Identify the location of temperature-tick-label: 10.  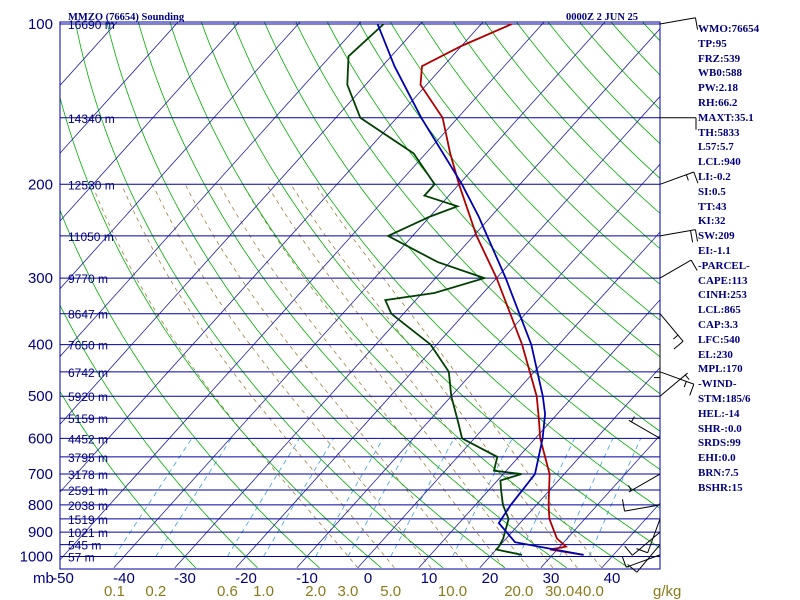
(429, 578).